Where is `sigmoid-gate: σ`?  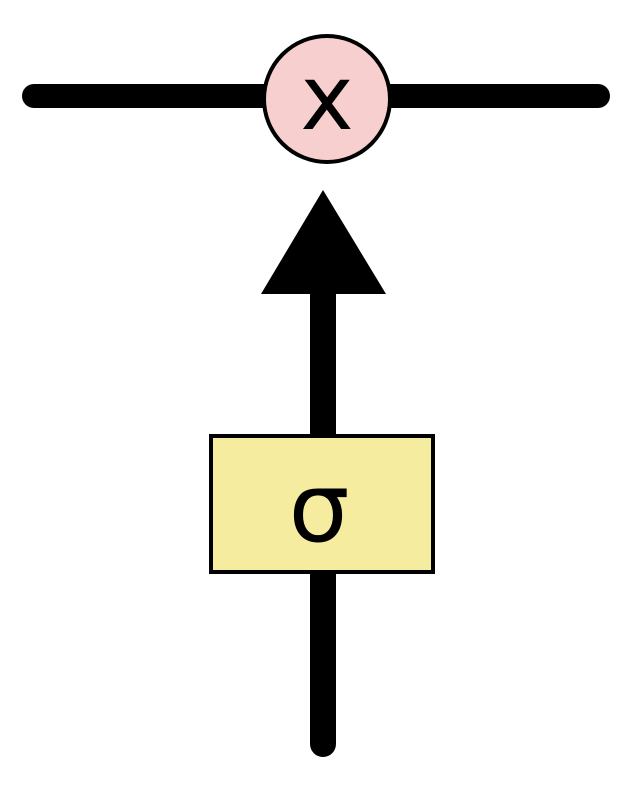
sigmoid-gate: σ is located at coordinates (322, 504).